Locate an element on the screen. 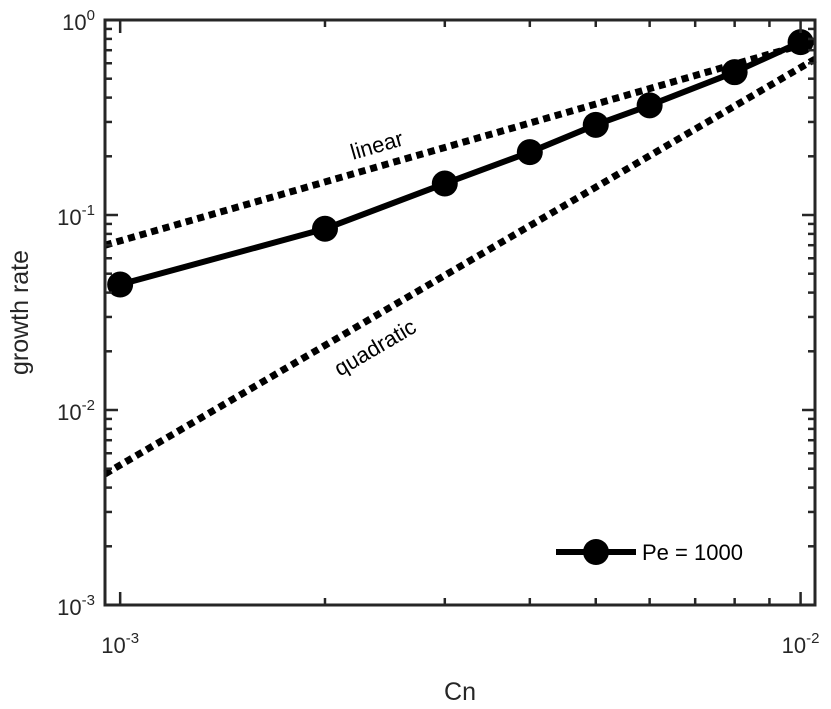  y-axis-label: growth rate is located at coordinates (20, 312).